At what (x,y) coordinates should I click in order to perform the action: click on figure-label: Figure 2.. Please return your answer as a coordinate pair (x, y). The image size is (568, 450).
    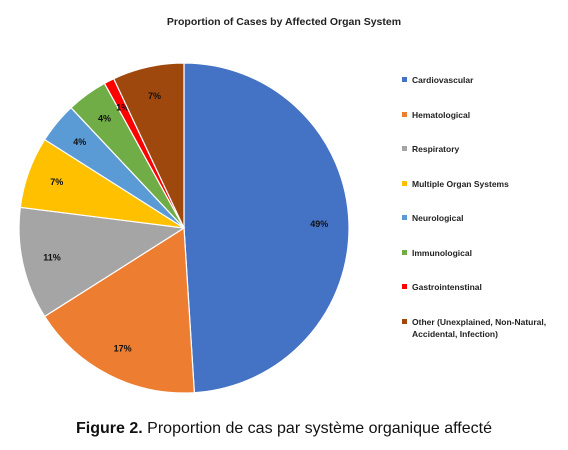
    Looking at the image, I should click on (109, 428).